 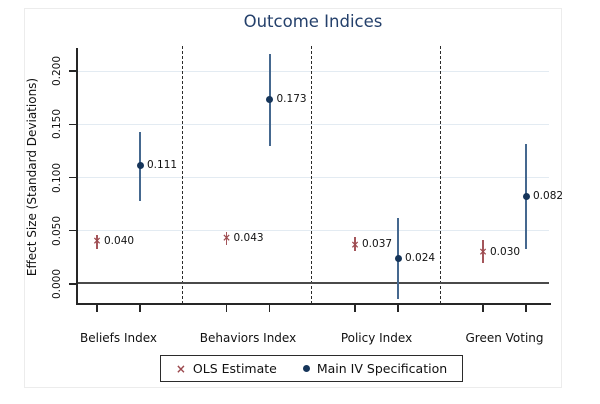 What do you see at coordinates (382, 368) in the screenshot?
I see `legend-label-iv: Main IV Specification` at bounding box center [382, 368].